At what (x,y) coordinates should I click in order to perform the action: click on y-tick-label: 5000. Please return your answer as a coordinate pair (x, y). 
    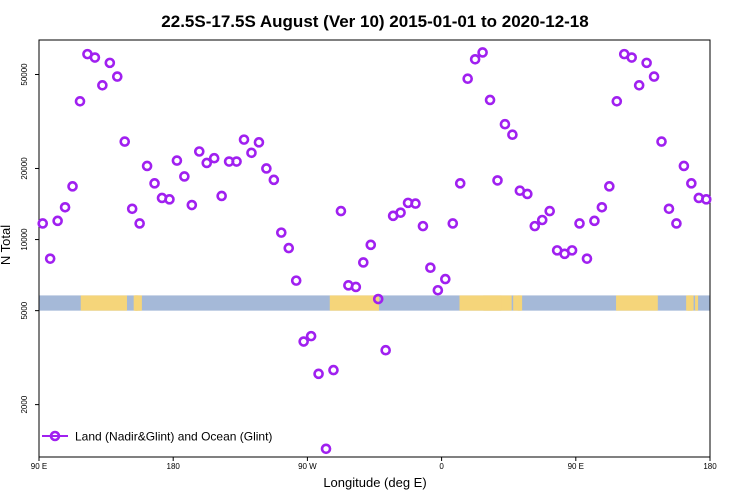
    Looking at the image, I should click on (24, 310).